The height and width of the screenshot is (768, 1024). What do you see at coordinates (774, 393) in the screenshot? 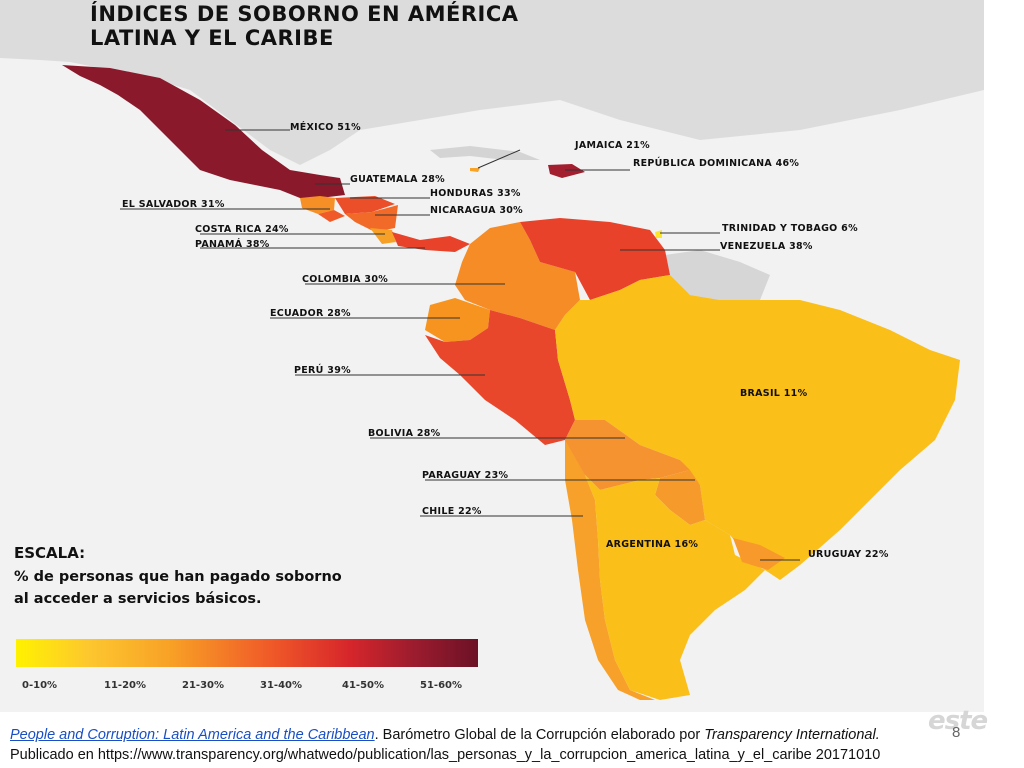
I see `label-brasil: BRASIL 11%` at bounding box center [774, 393].